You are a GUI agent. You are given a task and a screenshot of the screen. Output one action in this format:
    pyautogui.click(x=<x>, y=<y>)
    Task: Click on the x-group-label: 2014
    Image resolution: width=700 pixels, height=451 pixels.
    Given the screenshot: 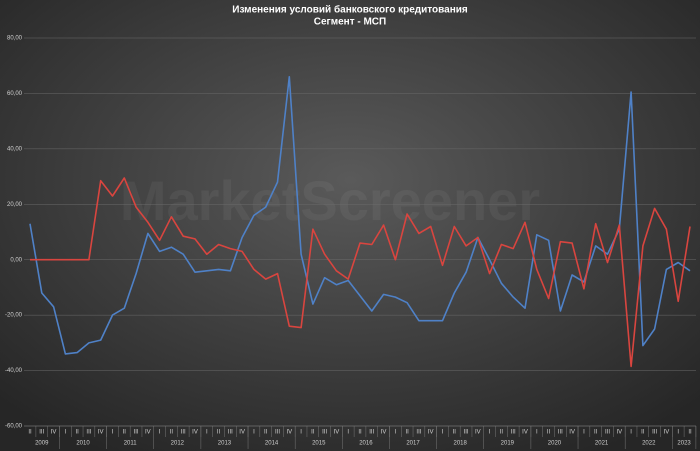 What is the action you would take?
    pyautogui.click(x=272, y=444)
    